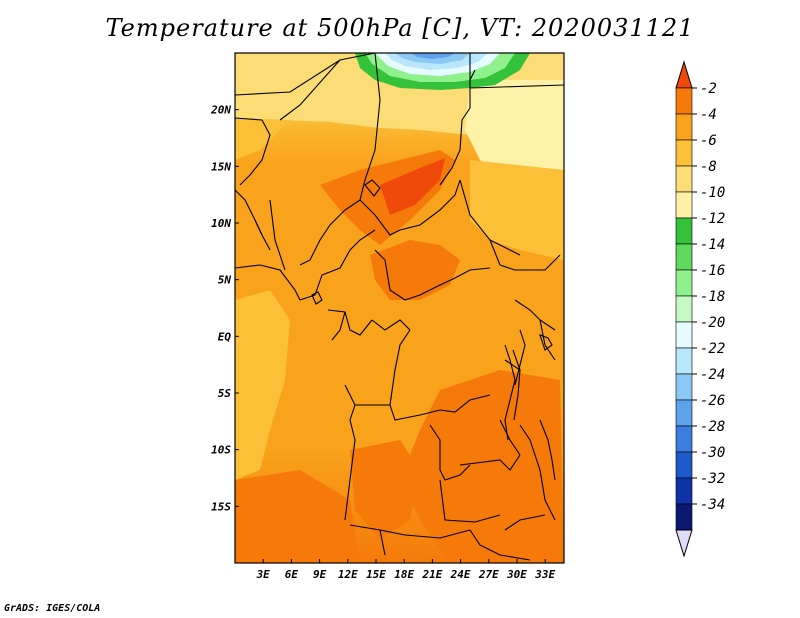  I want to click on x-tick-label: 18E, so click(404, 574).